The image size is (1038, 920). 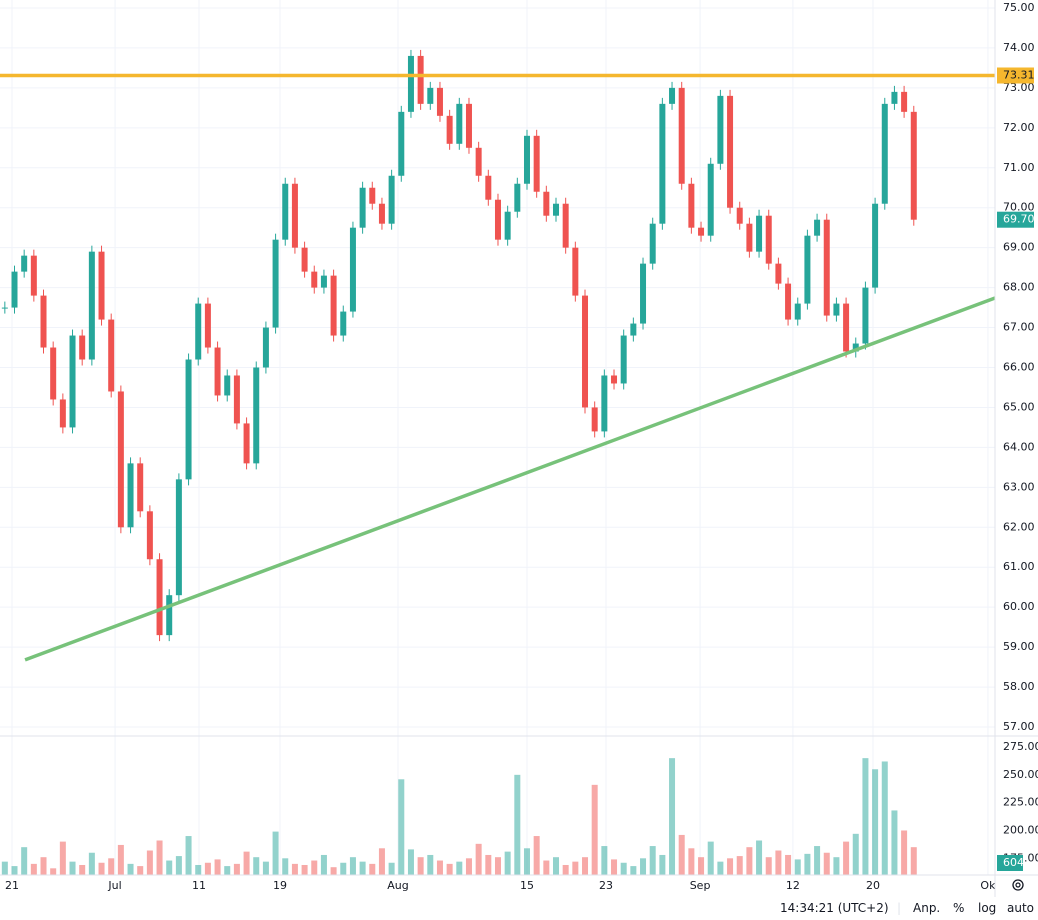 I want to click on y-tick-label: 61.00, so click(x=1019, y=566).